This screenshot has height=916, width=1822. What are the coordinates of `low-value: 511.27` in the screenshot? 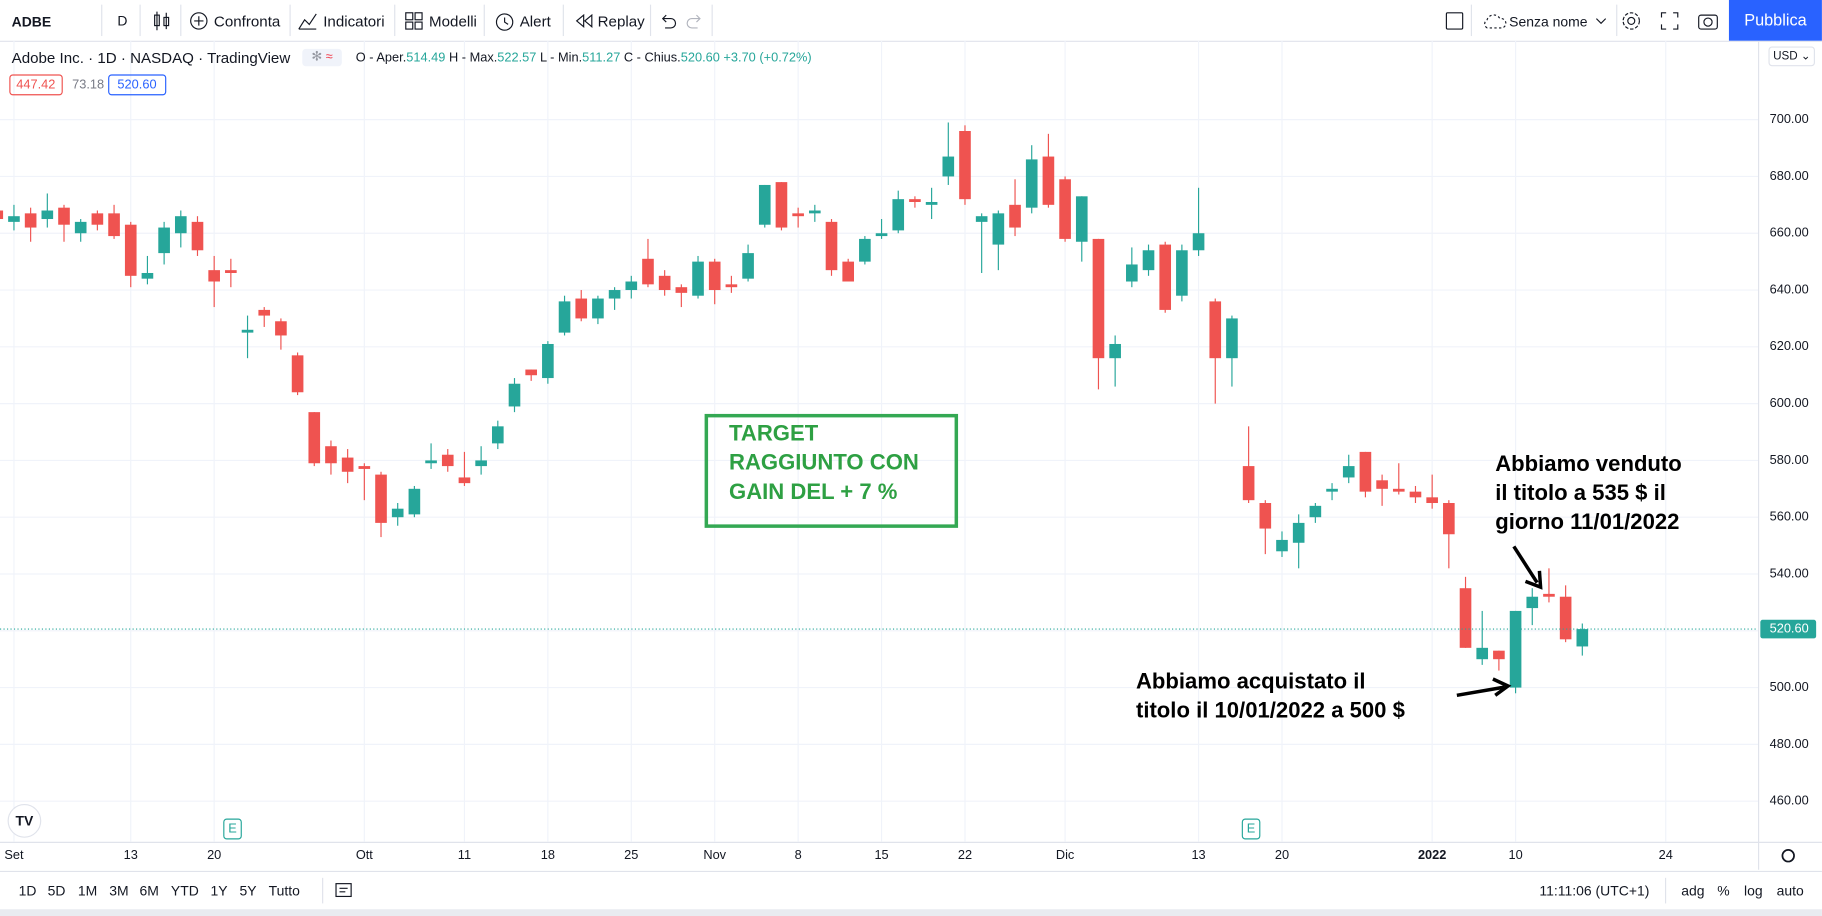 It's located at (601, 58).